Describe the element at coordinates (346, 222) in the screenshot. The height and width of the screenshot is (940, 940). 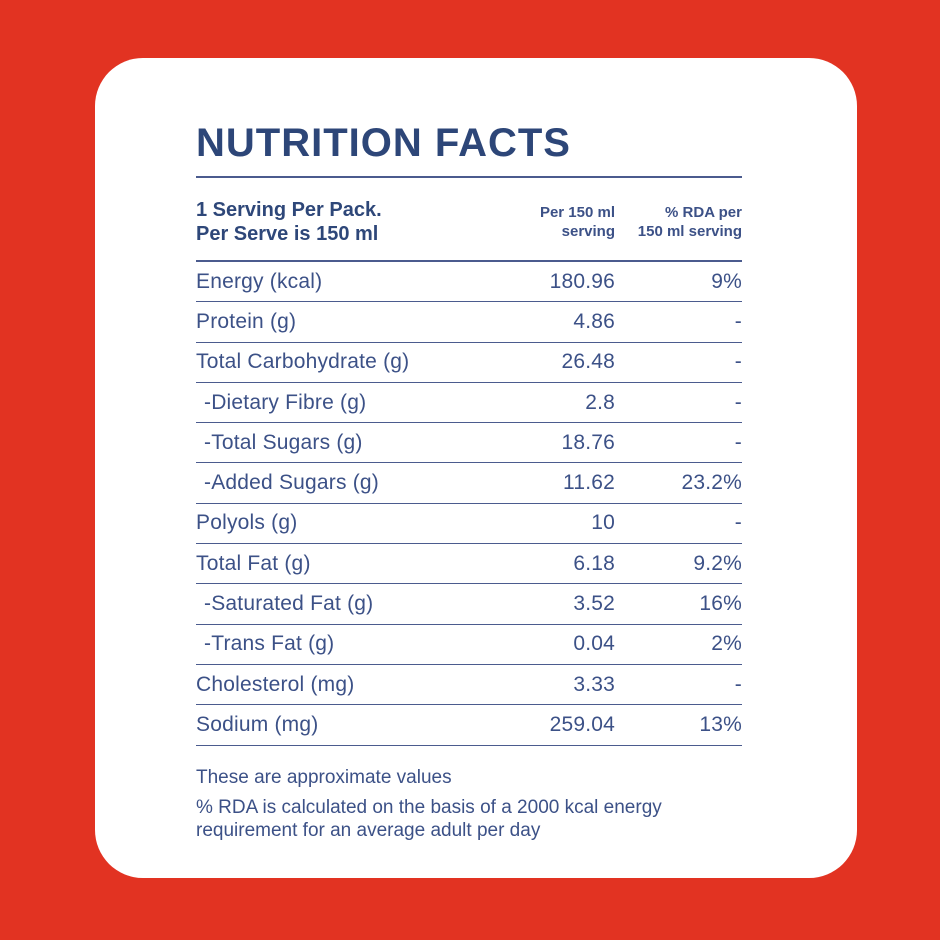
I see `serving-info: 1 Serving Per Pack. Per Serve is 150 ml` at that location.